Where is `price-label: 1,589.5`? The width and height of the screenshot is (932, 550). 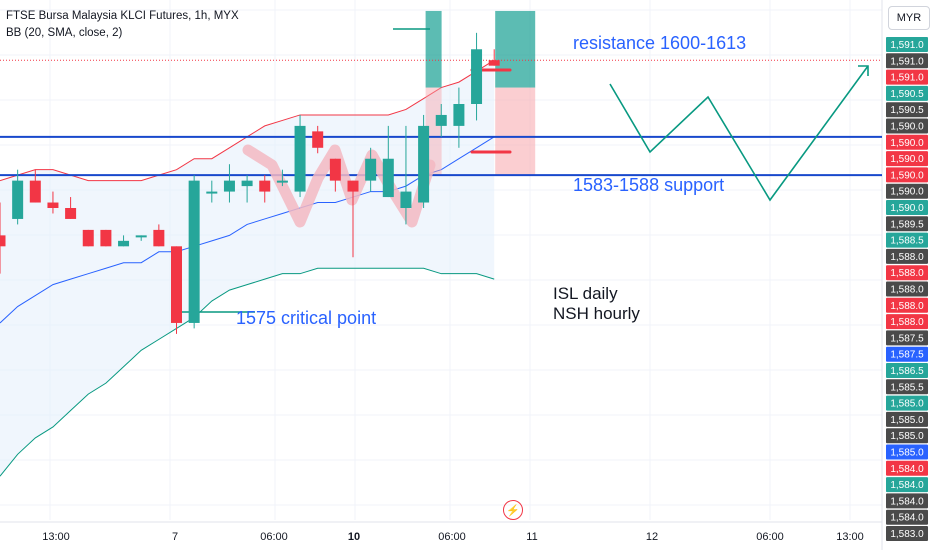 price-label: 1,589.5 is located at coordinates (907, 224).